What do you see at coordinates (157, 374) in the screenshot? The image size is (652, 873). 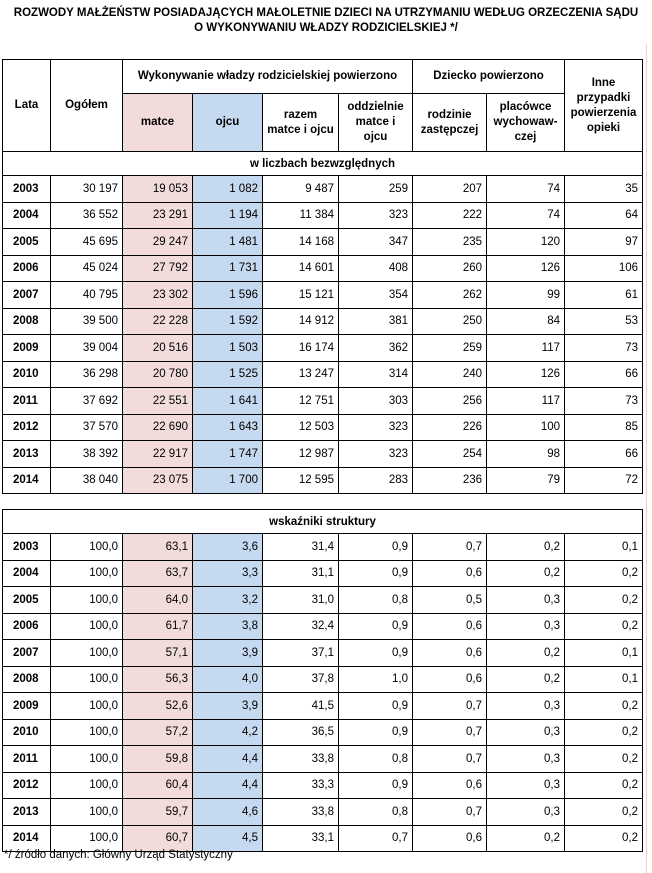 I see `value-cell: 20 780` at bounding box center [157, 374].